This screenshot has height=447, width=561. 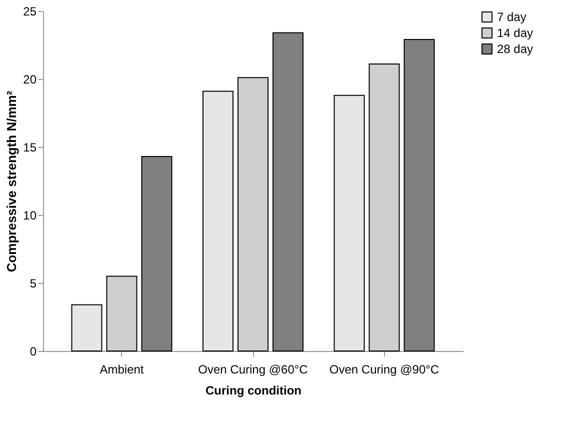 I want to click on y-tick-label: 25, so click(x=30, y=11).